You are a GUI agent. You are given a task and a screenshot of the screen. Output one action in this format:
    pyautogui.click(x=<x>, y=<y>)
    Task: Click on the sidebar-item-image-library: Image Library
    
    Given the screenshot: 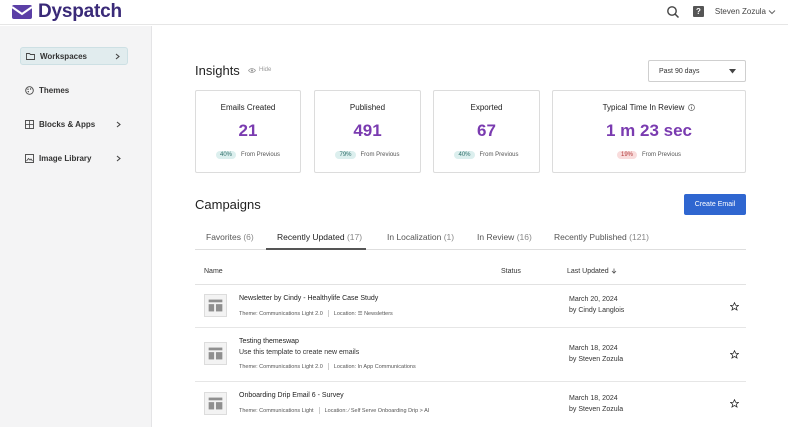 What is the action you would take?
    pyautogui.click(x=74, y=158)
    